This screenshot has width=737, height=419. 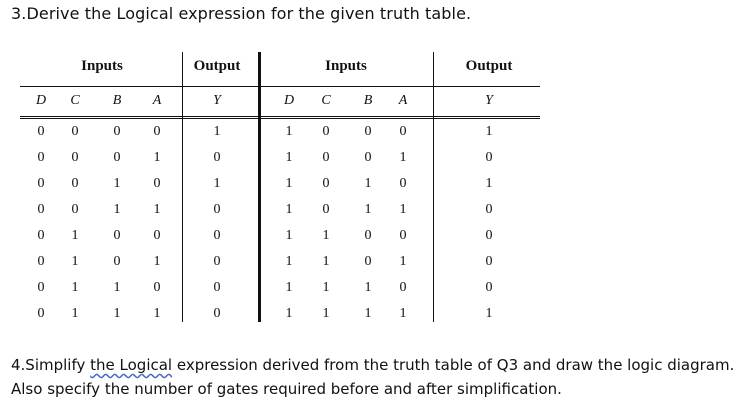 I want to click on header-top-rule, so click(x=280, y=86).